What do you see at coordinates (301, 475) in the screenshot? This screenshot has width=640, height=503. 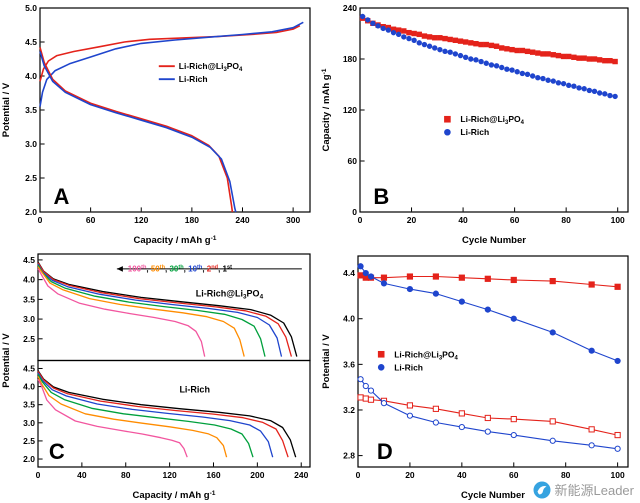 I see `x-tick-label: 240` at bounding box center [301, 475].